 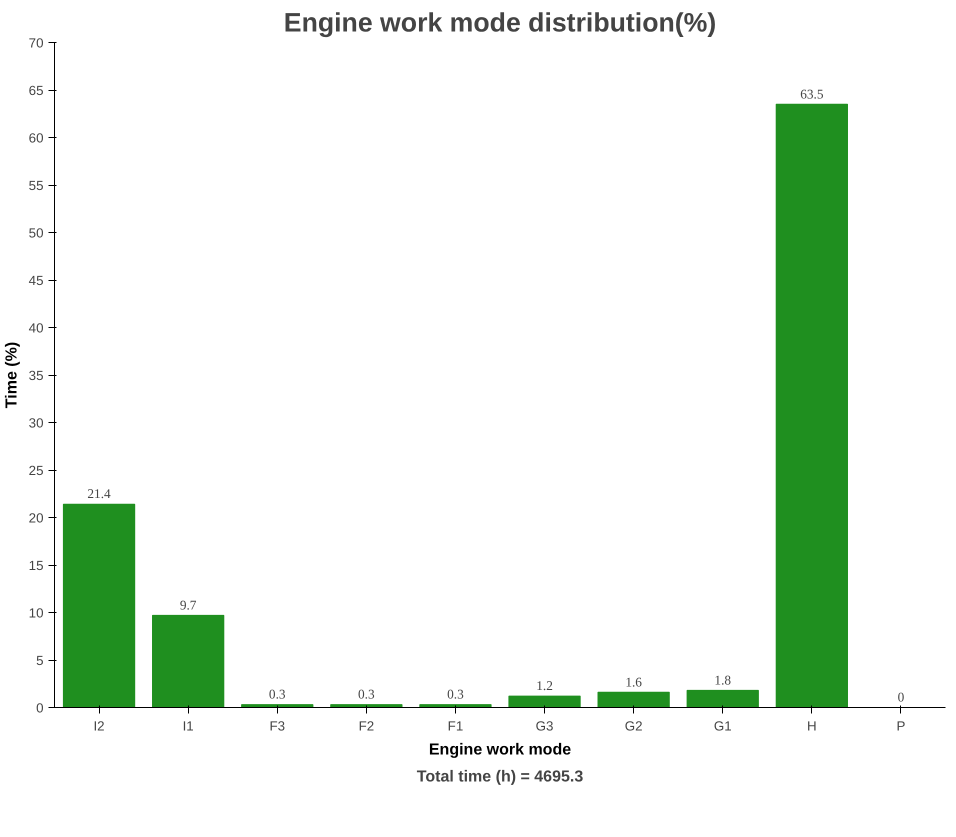 What do you see at coordinates (901, 697) in the screenshot?
I see `data-label: 0` at bounding box center [901, 697].